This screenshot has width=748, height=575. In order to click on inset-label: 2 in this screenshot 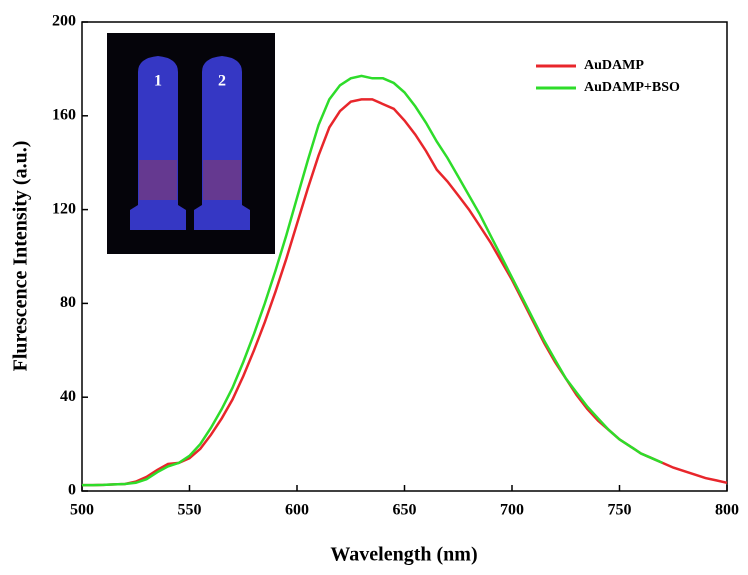, I will do `click(222, 81)`.